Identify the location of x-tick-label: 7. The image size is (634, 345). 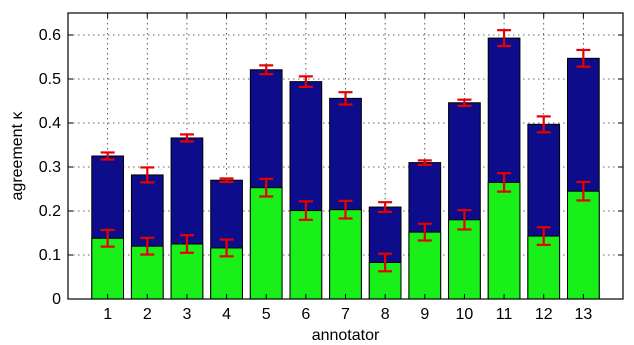
(345, 314).